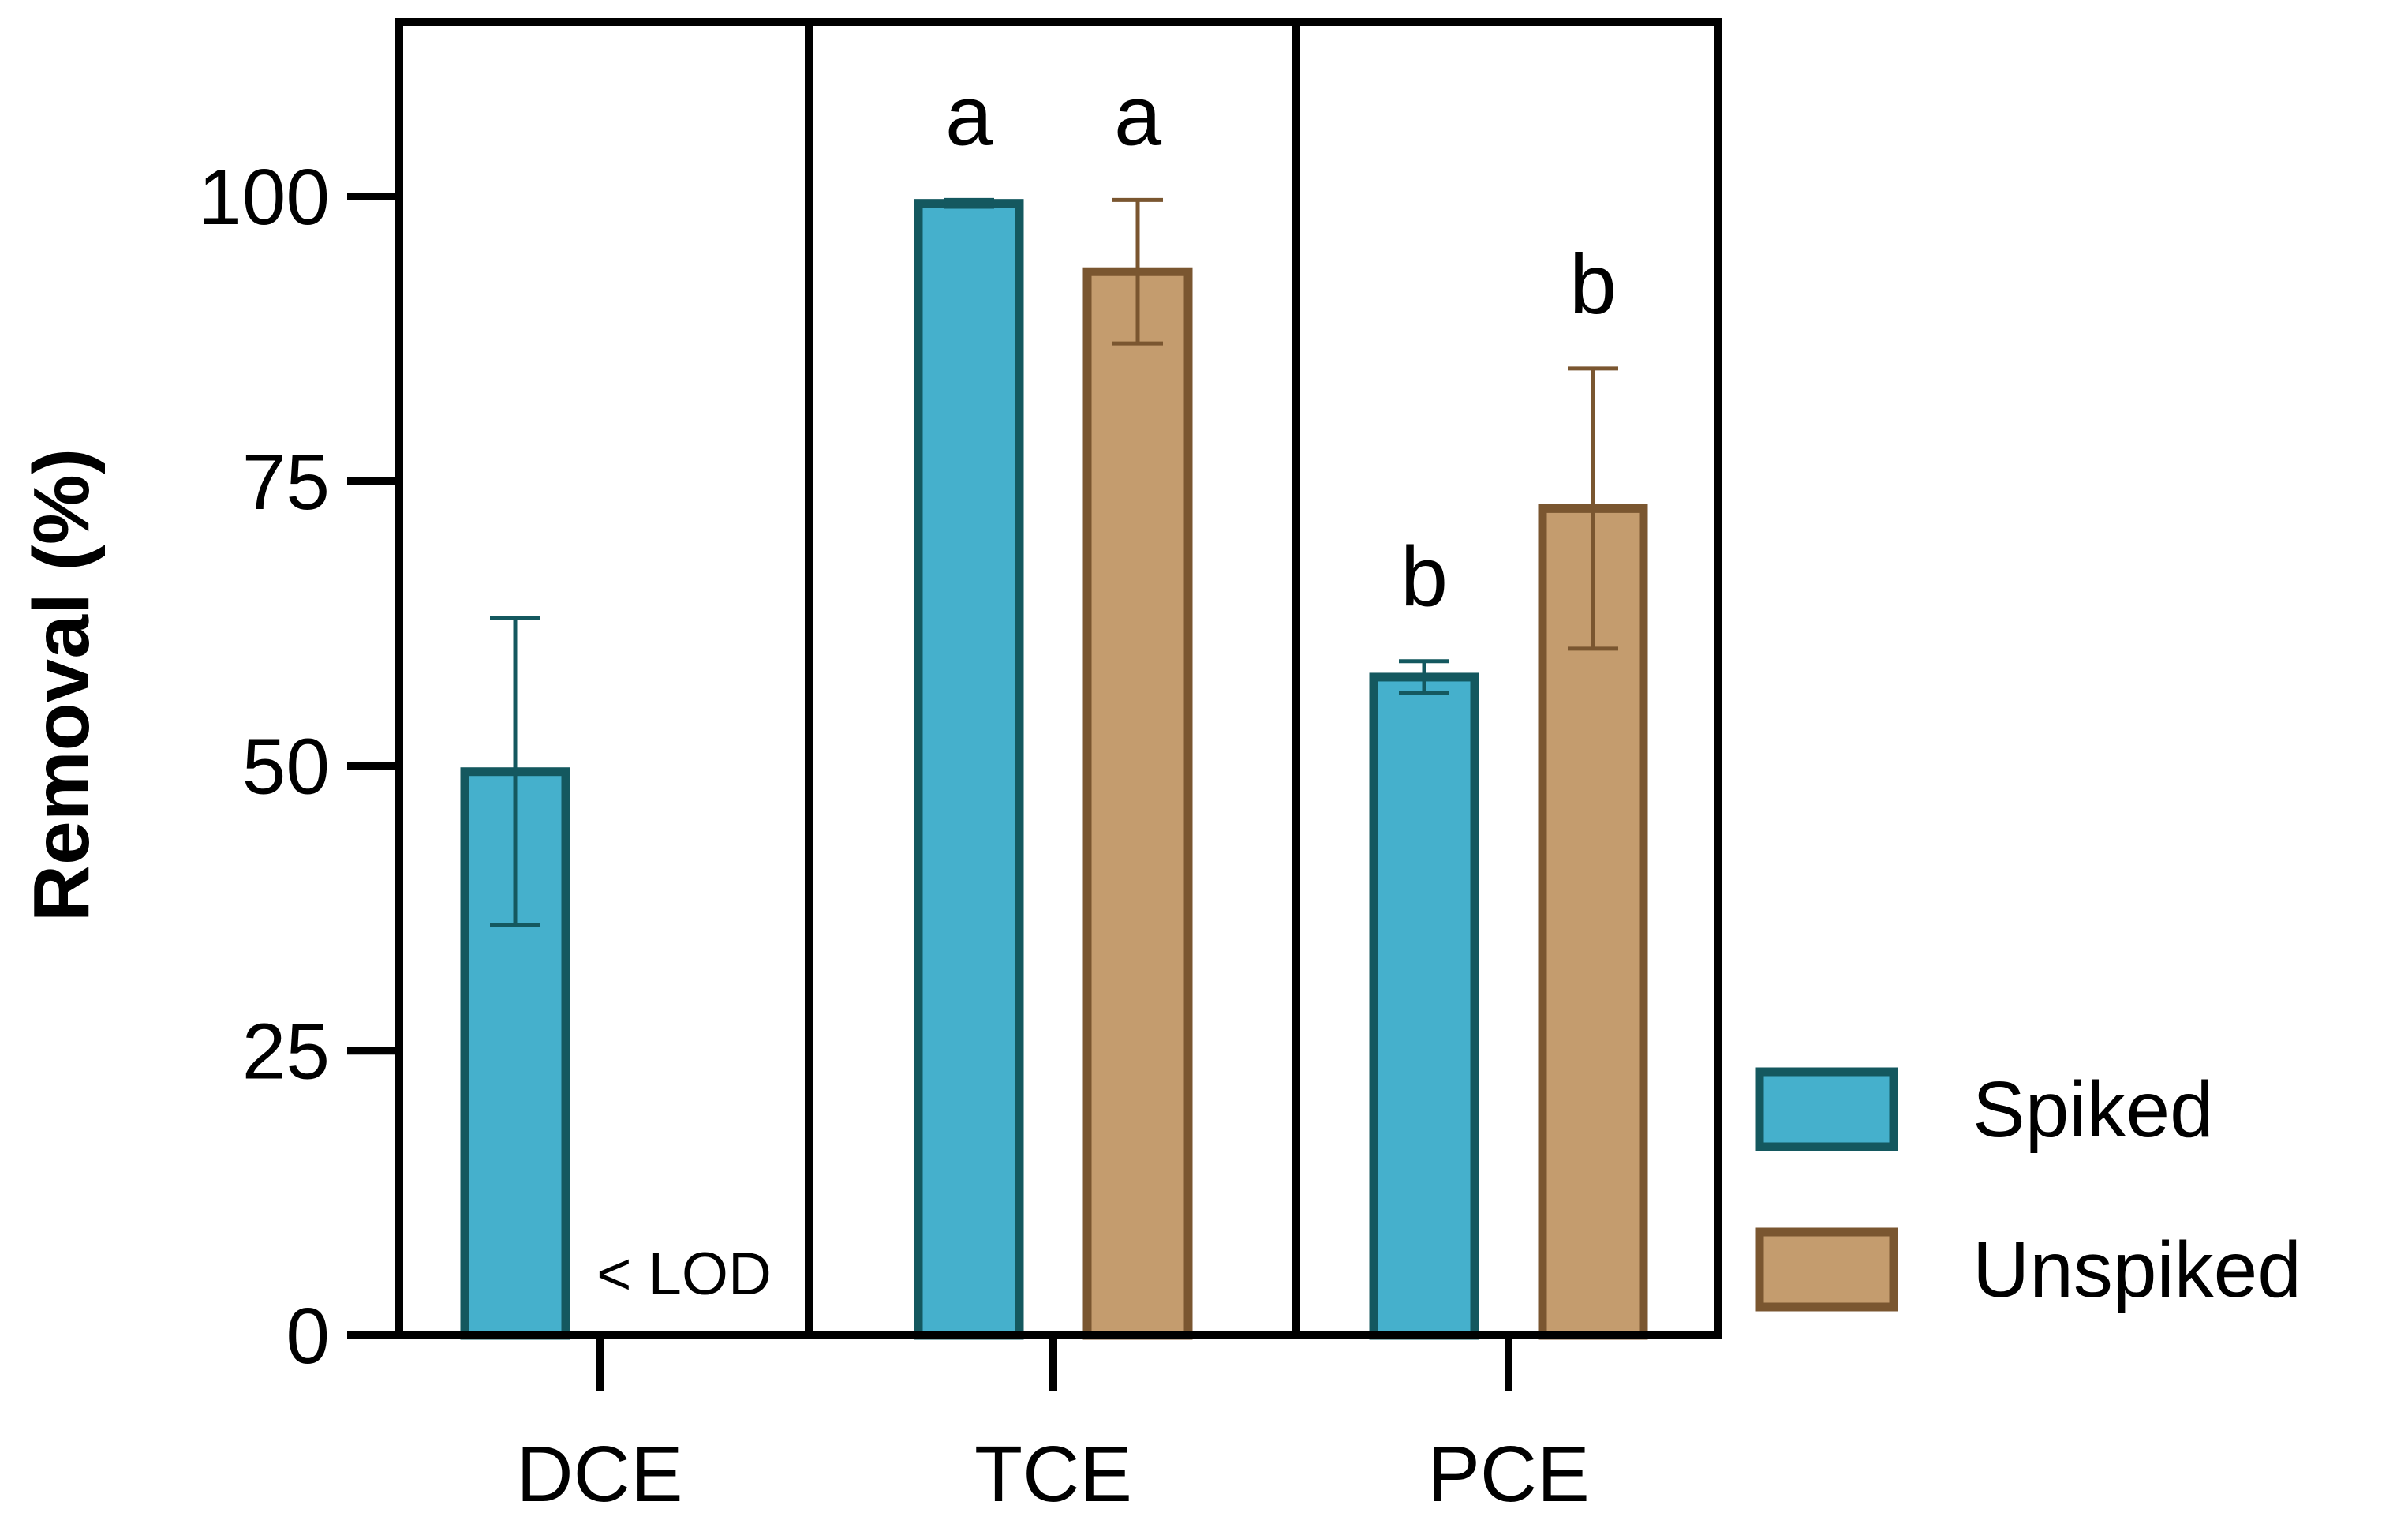 This screenshot has width=2408, height=1539. Describe the element at coordinates (286, 1051) in the screenshot. I see `y-tick-label-25: 25` at that location.